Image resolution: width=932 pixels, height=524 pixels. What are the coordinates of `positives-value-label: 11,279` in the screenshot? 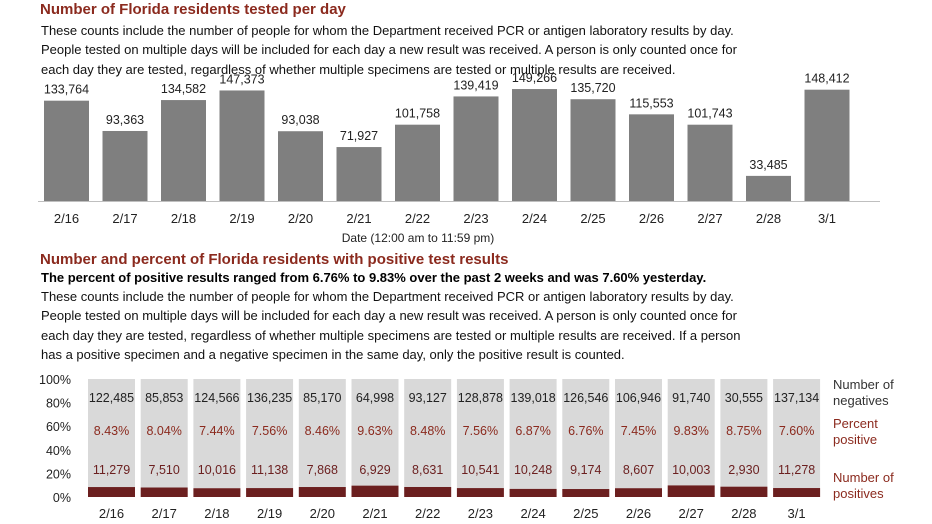 It's located at (111, 470).